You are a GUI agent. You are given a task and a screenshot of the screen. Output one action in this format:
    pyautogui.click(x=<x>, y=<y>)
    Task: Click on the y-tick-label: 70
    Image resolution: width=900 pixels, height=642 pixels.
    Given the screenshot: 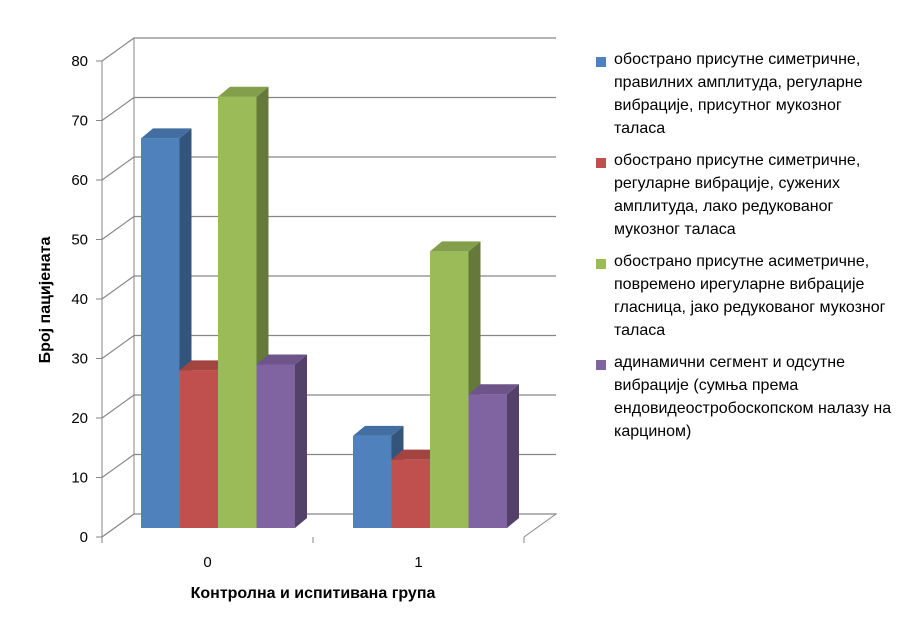 What is the action you would take?
    pyautogui.click(x=79, y=121)
    